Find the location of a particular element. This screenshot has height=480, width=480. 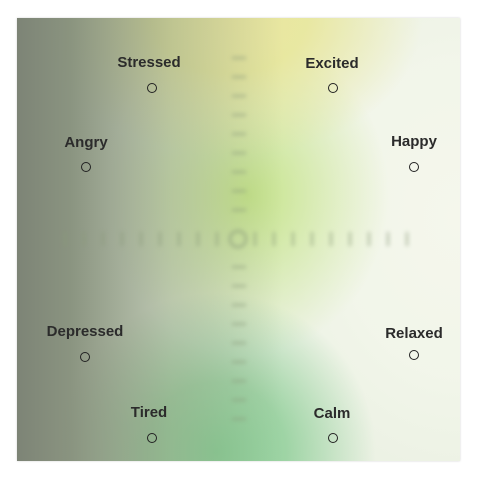

mood-dot-happy is located at coordinates (414, 167).